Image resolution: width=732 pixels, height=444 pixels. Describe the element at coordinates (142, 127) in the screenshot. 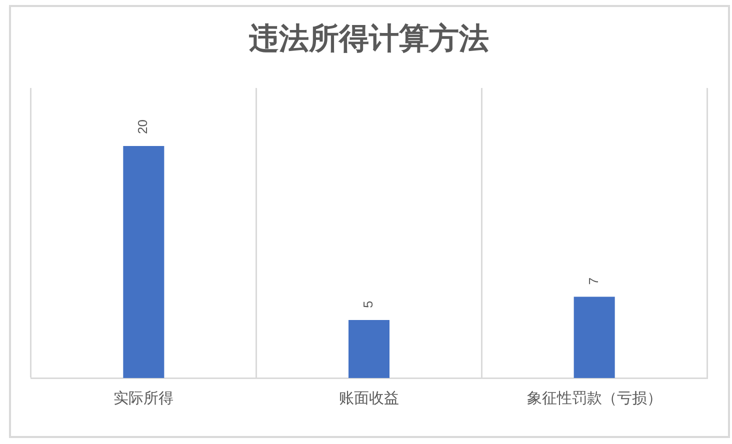

I see `data-label: 20` at that location.